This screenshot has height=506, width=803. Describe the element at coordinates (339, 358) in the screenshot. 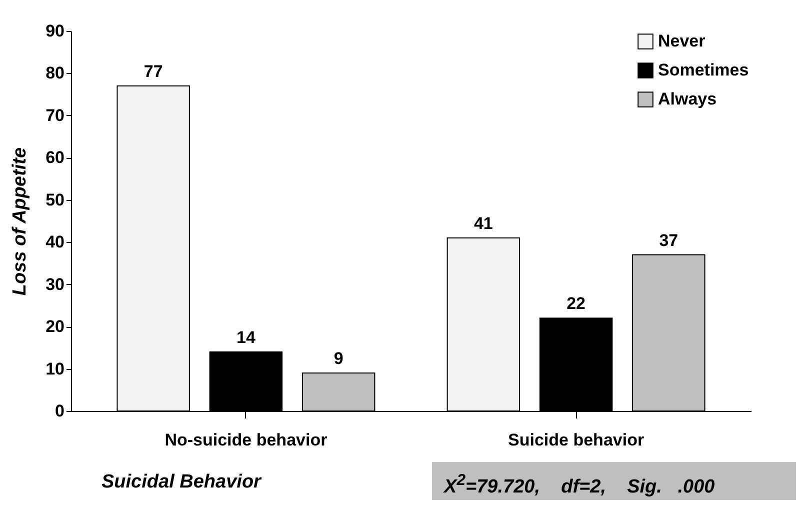

I see `data-label: 9` at that location.